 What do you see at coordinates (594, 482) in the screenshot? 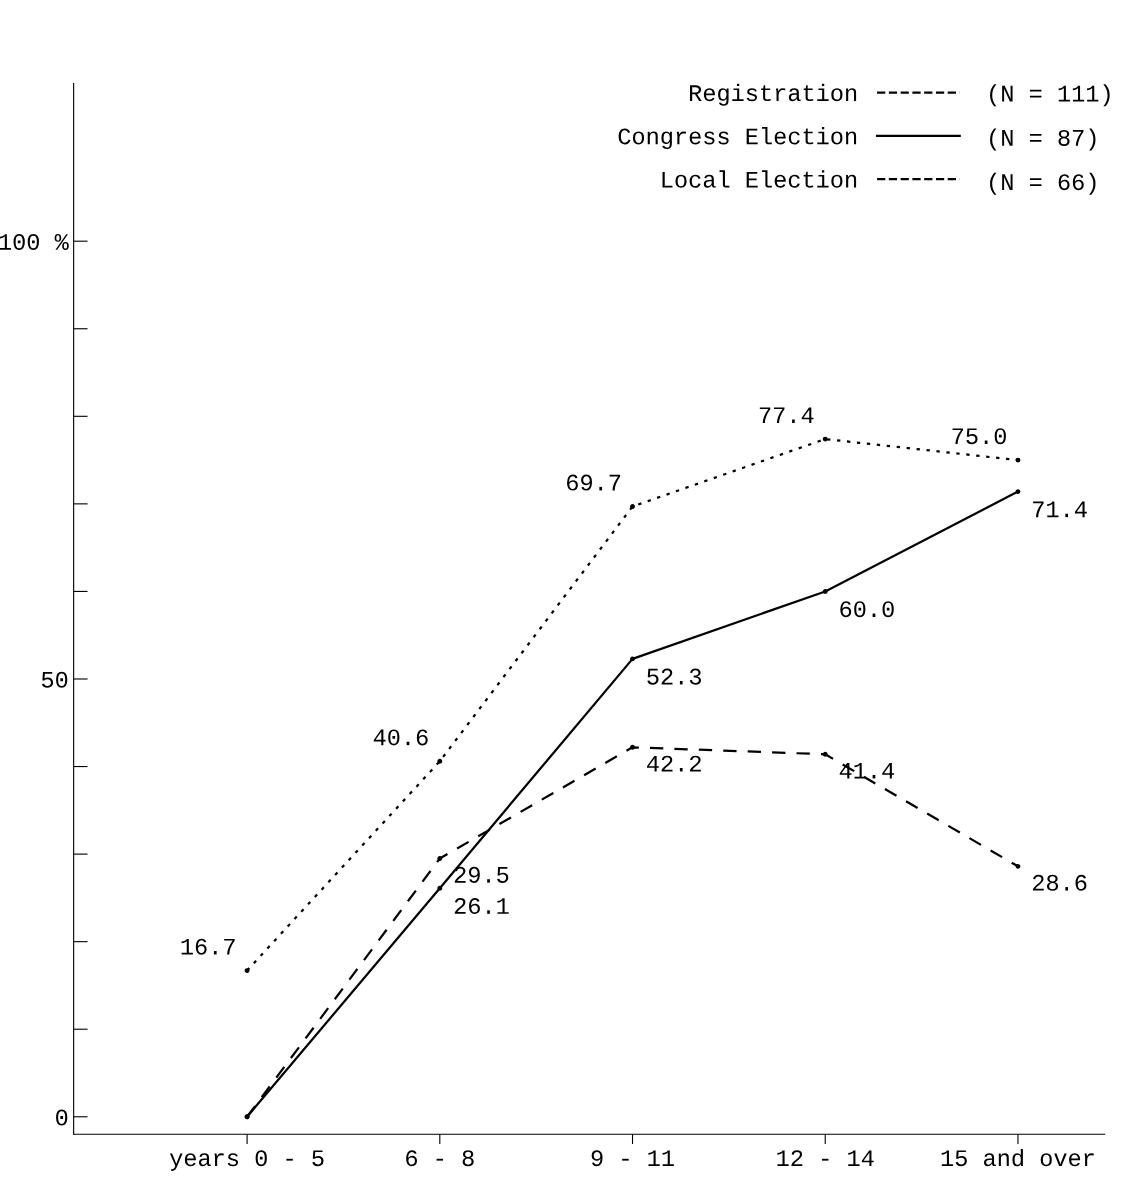
I see `data-label: 69.7` at bounding box center [594, 482].